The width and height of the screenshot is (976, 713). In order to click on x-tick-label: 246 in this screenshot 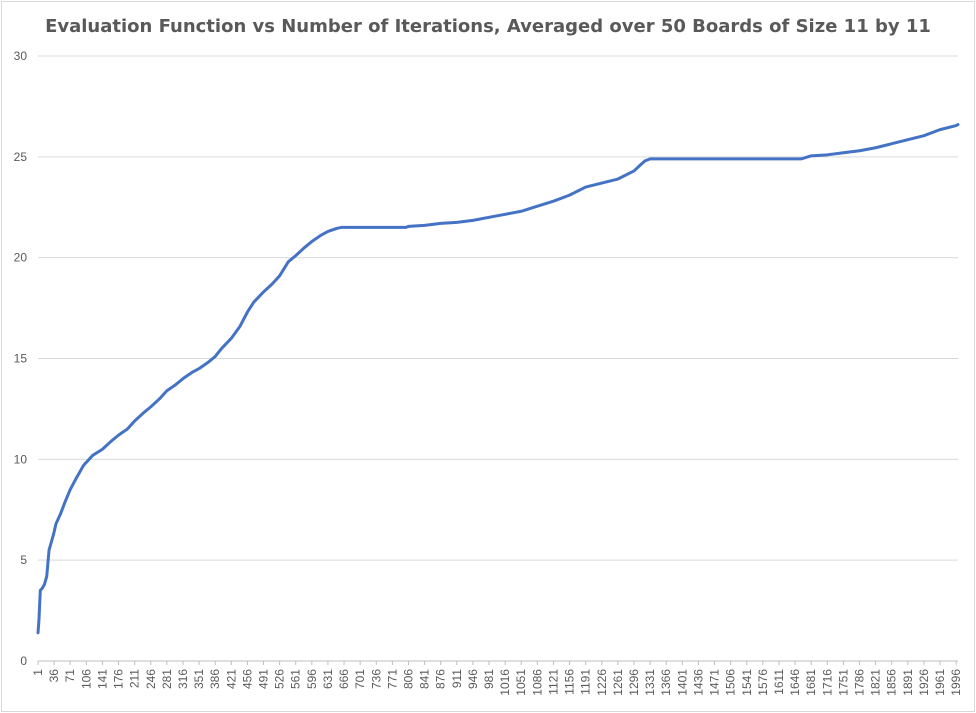, I will do `click(151, 679)`.